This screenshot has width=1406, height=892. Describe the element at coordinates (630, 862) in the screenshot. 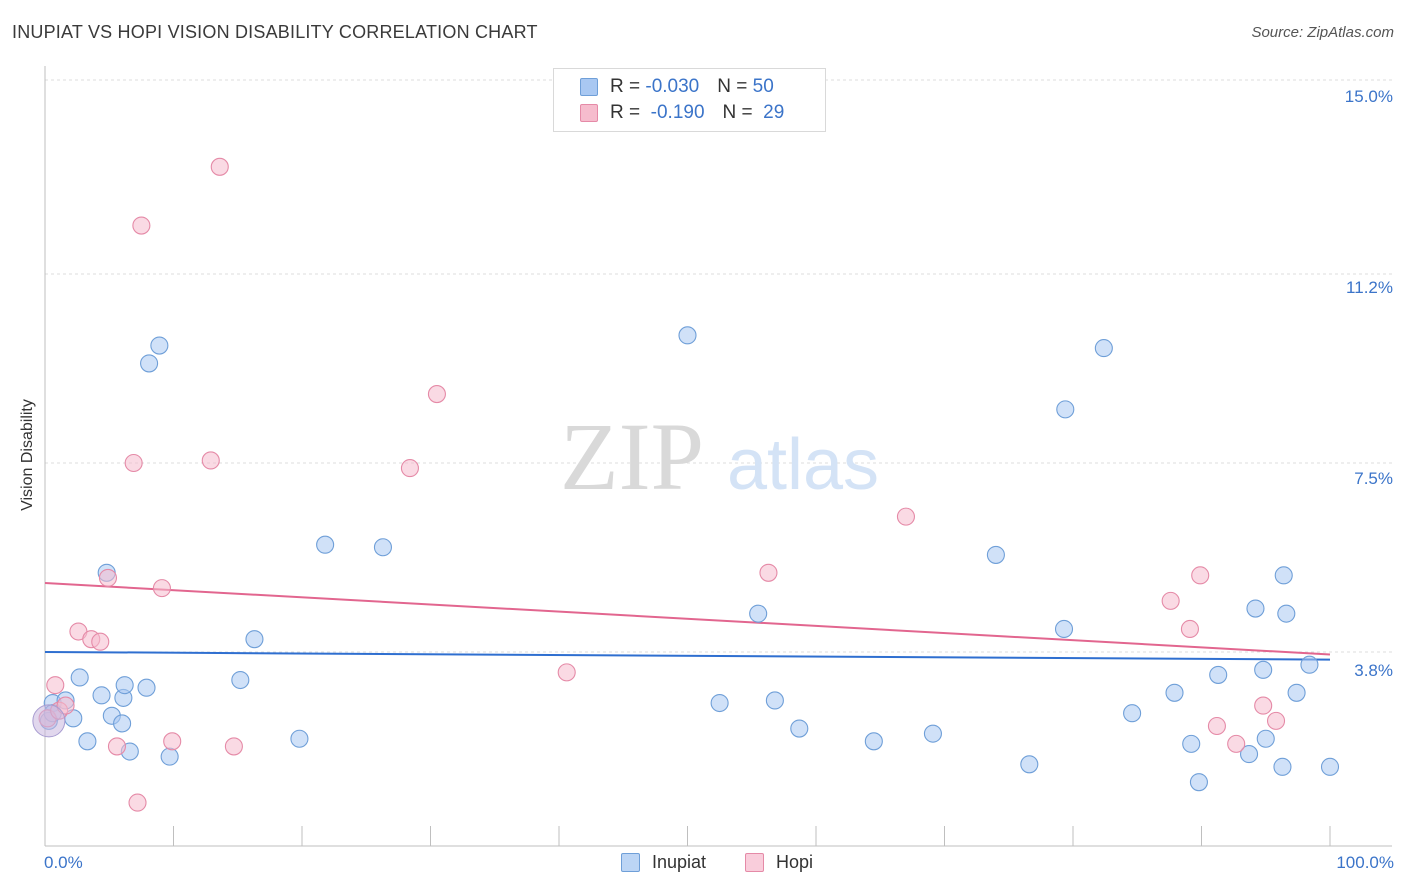

I see `bottom-legend-swatch-inupiat` at that location.